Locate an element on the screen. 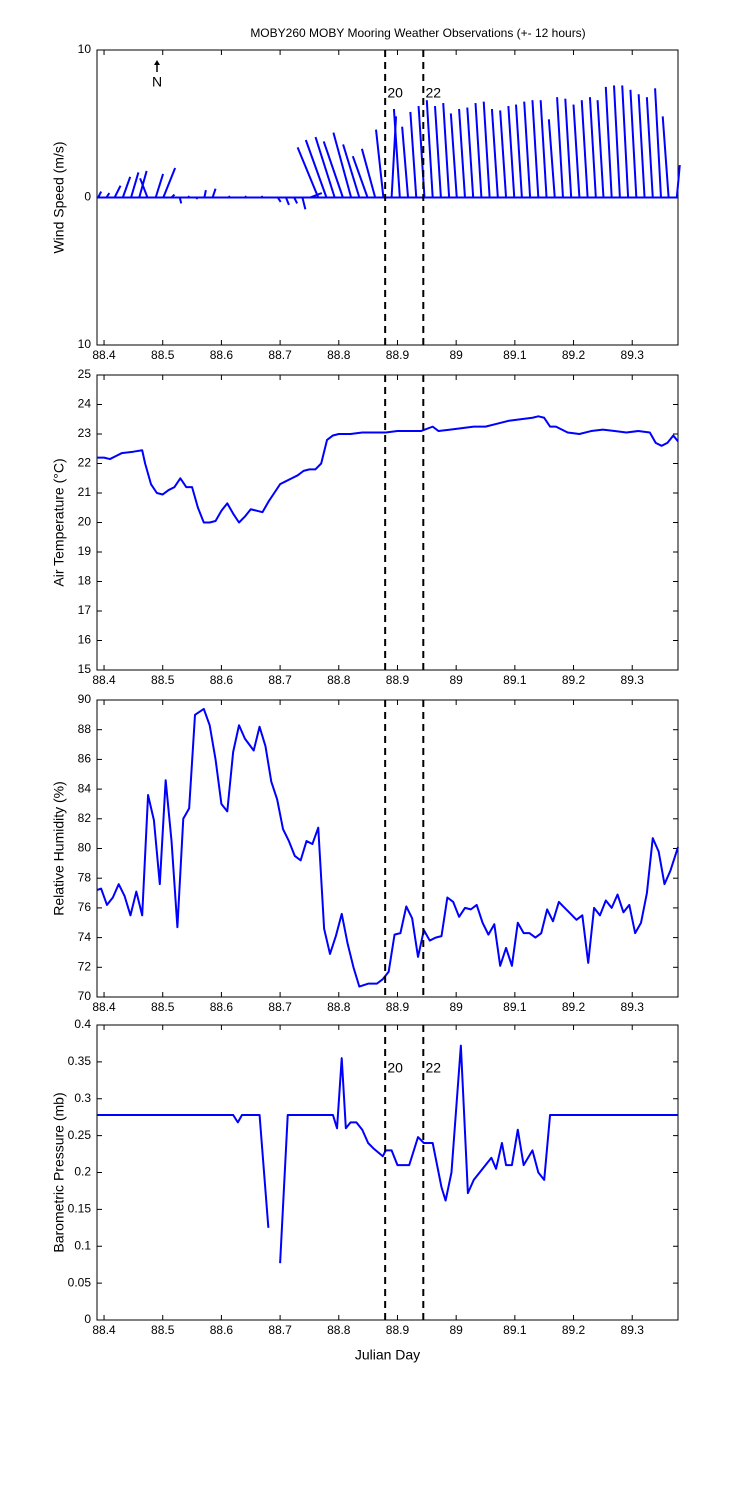 The image size is (750, 1500). y-tick-label: 70 is located at coordinates (85, 996).